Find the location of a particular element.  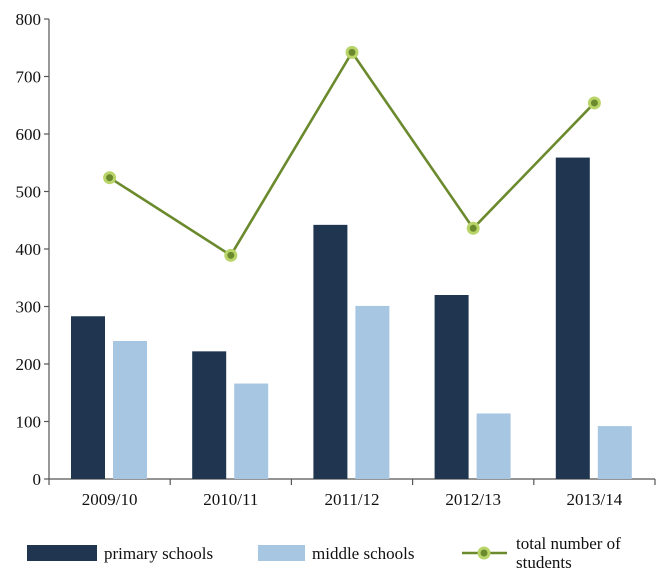

y-tick-label: 600 is located at coordinates (29, 134).